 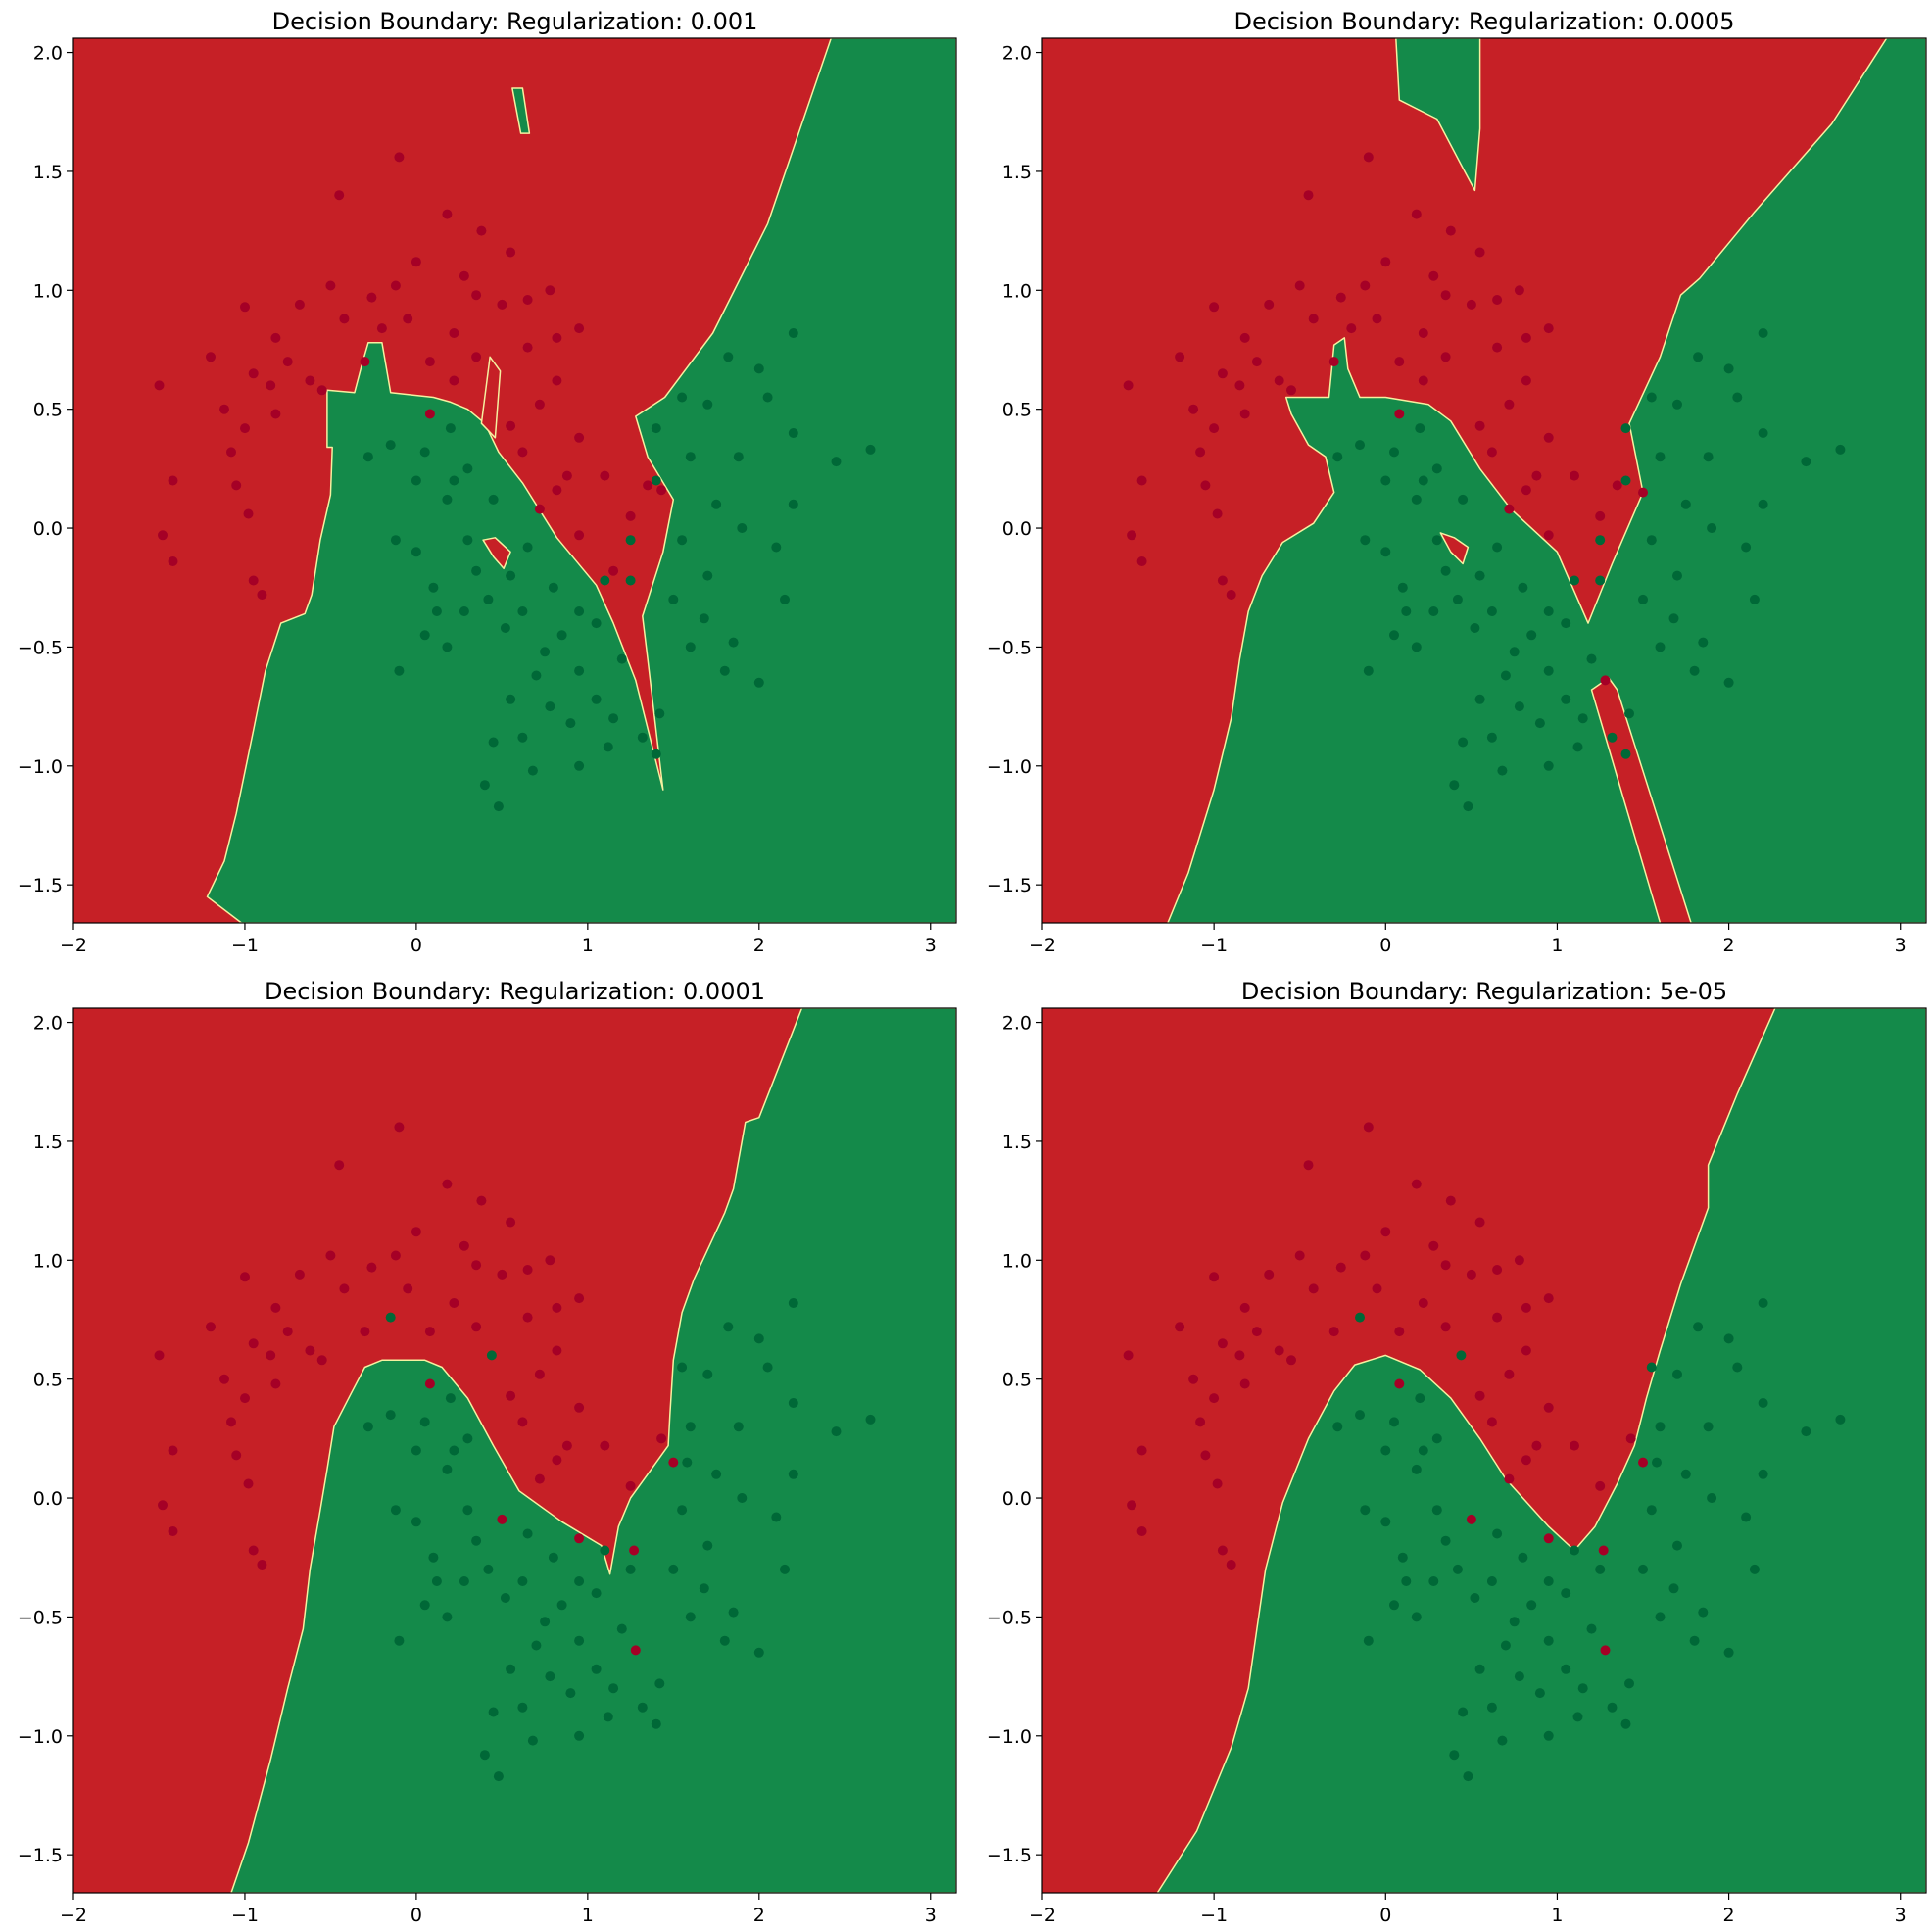 I want to click on y-tick-label: 1.5, so click(x=1017, y=1142).